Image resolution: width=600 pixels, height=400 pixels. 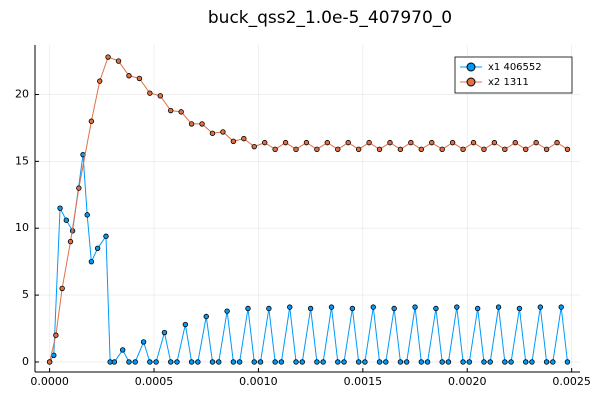 What do you see at coordinates (25, 361) in the screenshot?
I see `y-tick-label: 0` at bounding box center [25, 361].